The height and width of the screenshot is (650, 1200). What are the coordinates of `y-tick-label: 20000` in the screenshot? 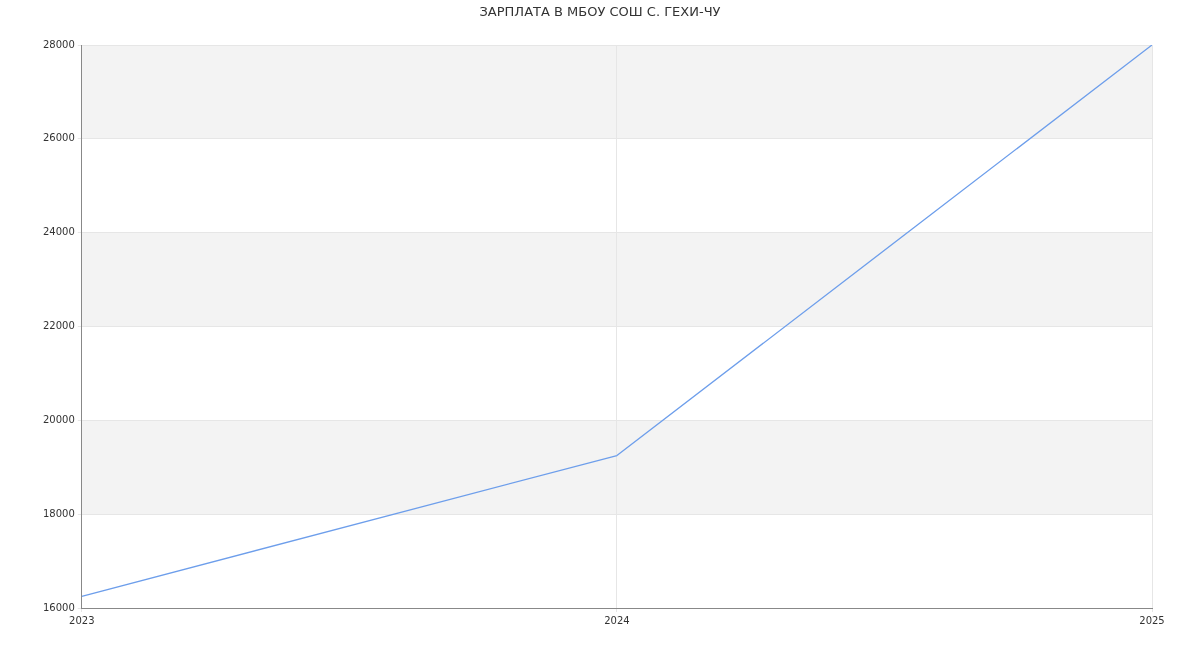 It's located at (59, 419).